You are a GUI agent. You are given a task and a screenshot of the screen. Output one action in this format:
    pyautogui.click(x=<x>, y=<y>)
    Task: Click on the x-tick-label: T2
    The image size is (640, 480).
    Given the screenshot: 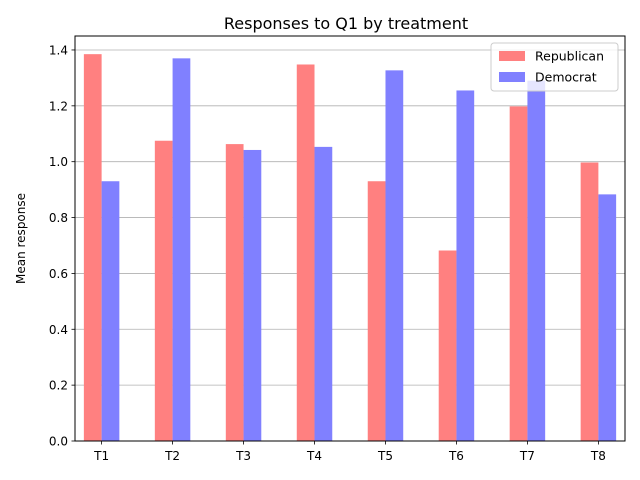 What is the action you would take?
    pyautogui.click(x=172, y=456)
    